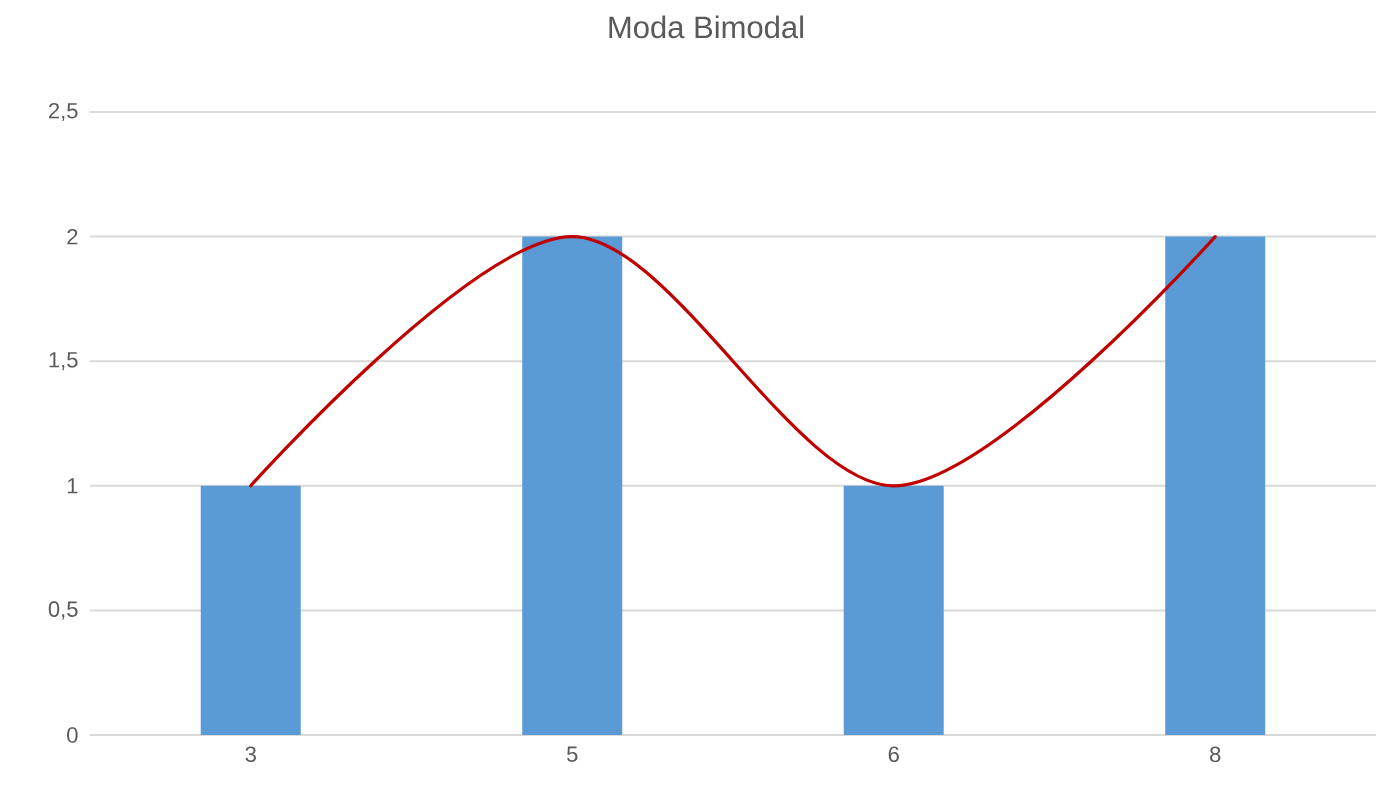  What do you see at coordinates (893, 754) in the screenshot?
I see `x-tick-label: 6` at bounding box center [893, 754].